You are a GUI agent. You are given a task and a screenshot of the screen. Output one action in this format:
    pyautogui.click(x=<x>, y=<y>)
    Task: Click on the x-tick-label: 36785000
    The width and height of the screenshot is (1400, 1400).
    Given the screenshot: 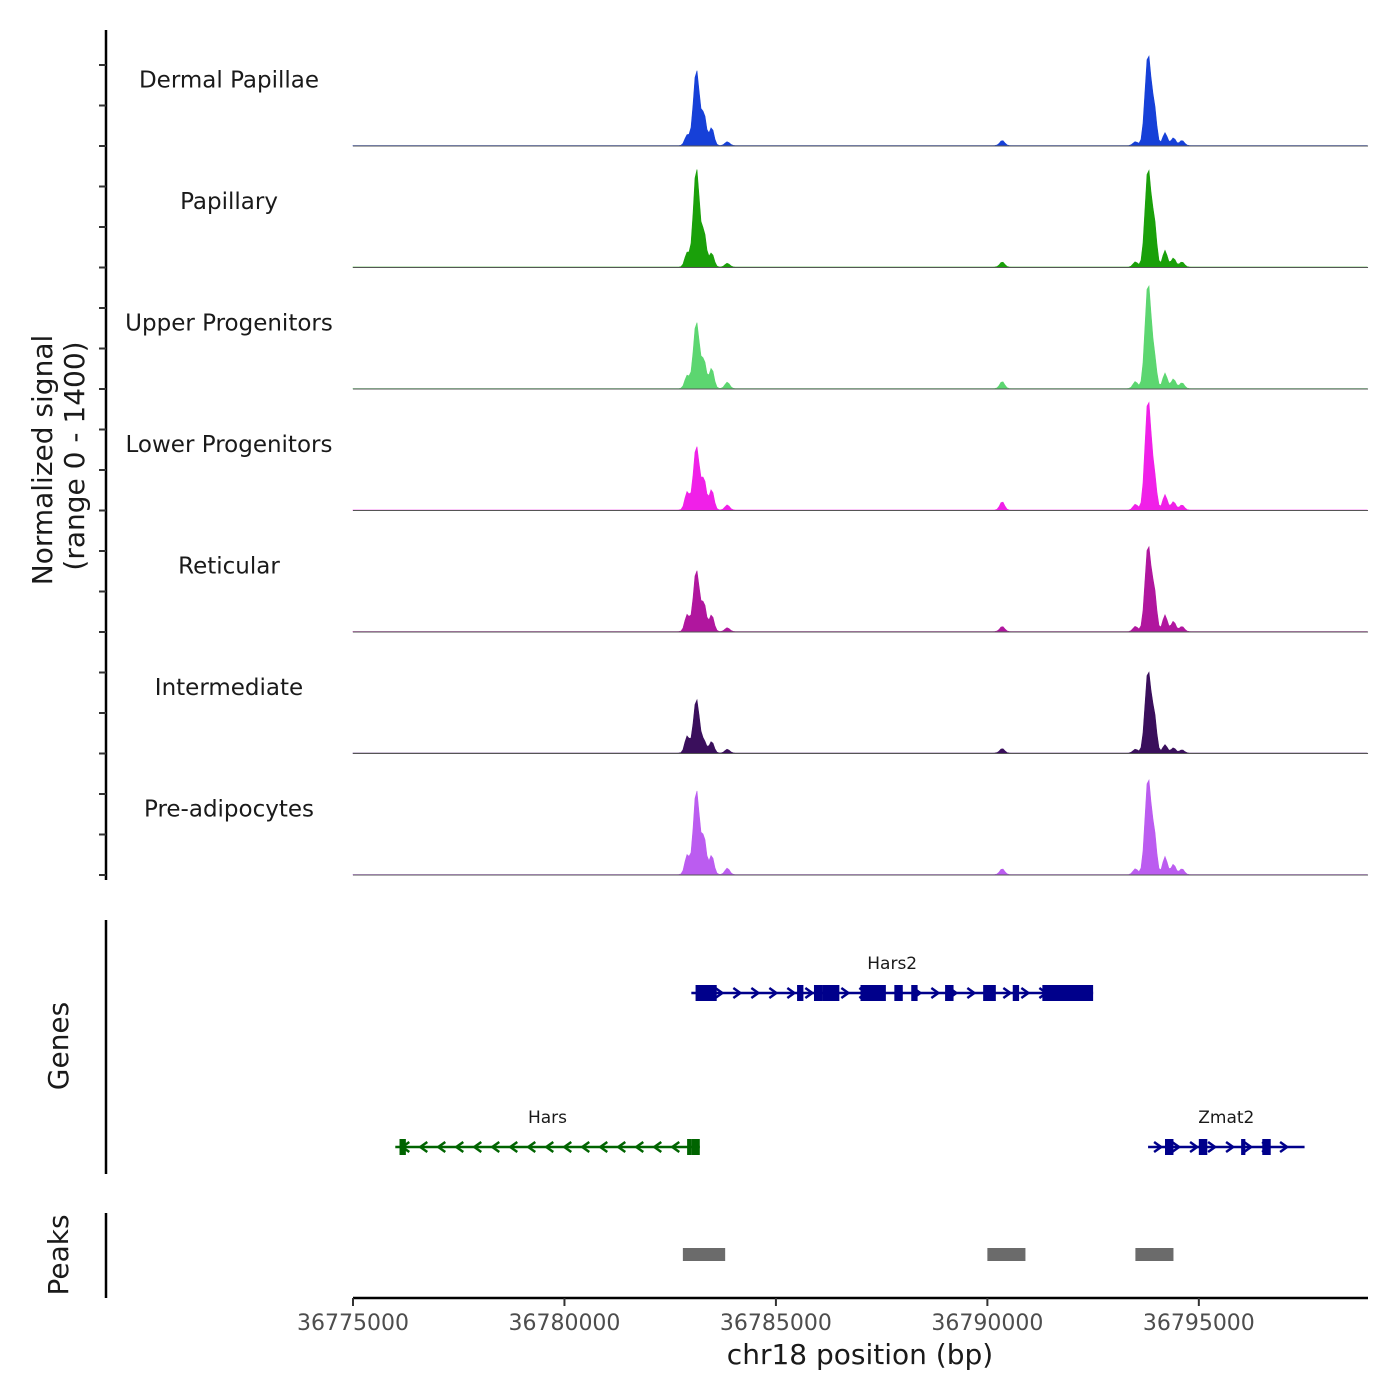 What is the action you would take?
    pyautogui.click(x=776, y=1323)
    